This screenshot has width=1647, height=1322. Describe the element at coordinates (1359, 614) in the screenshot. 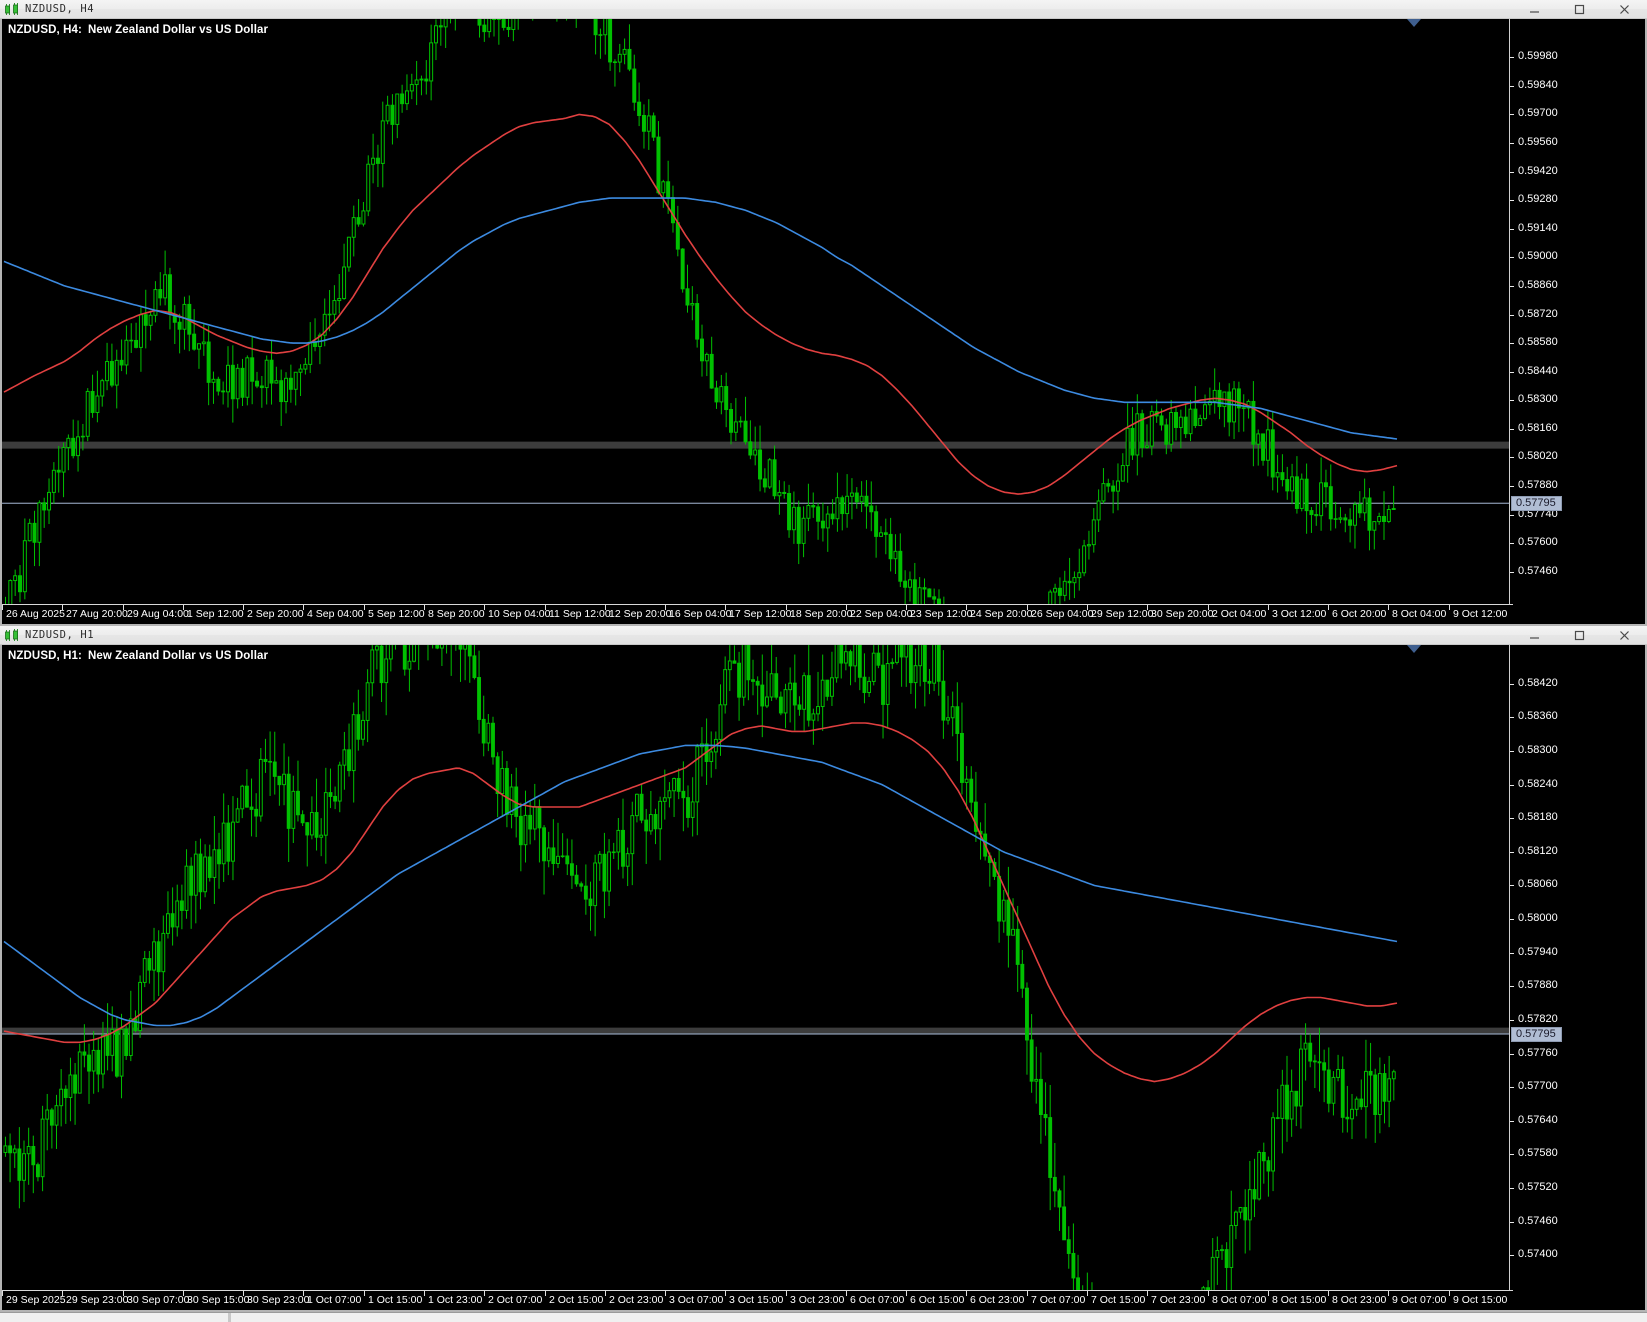

I see `time-axis-label: 6 Oct 20:00` at that location.